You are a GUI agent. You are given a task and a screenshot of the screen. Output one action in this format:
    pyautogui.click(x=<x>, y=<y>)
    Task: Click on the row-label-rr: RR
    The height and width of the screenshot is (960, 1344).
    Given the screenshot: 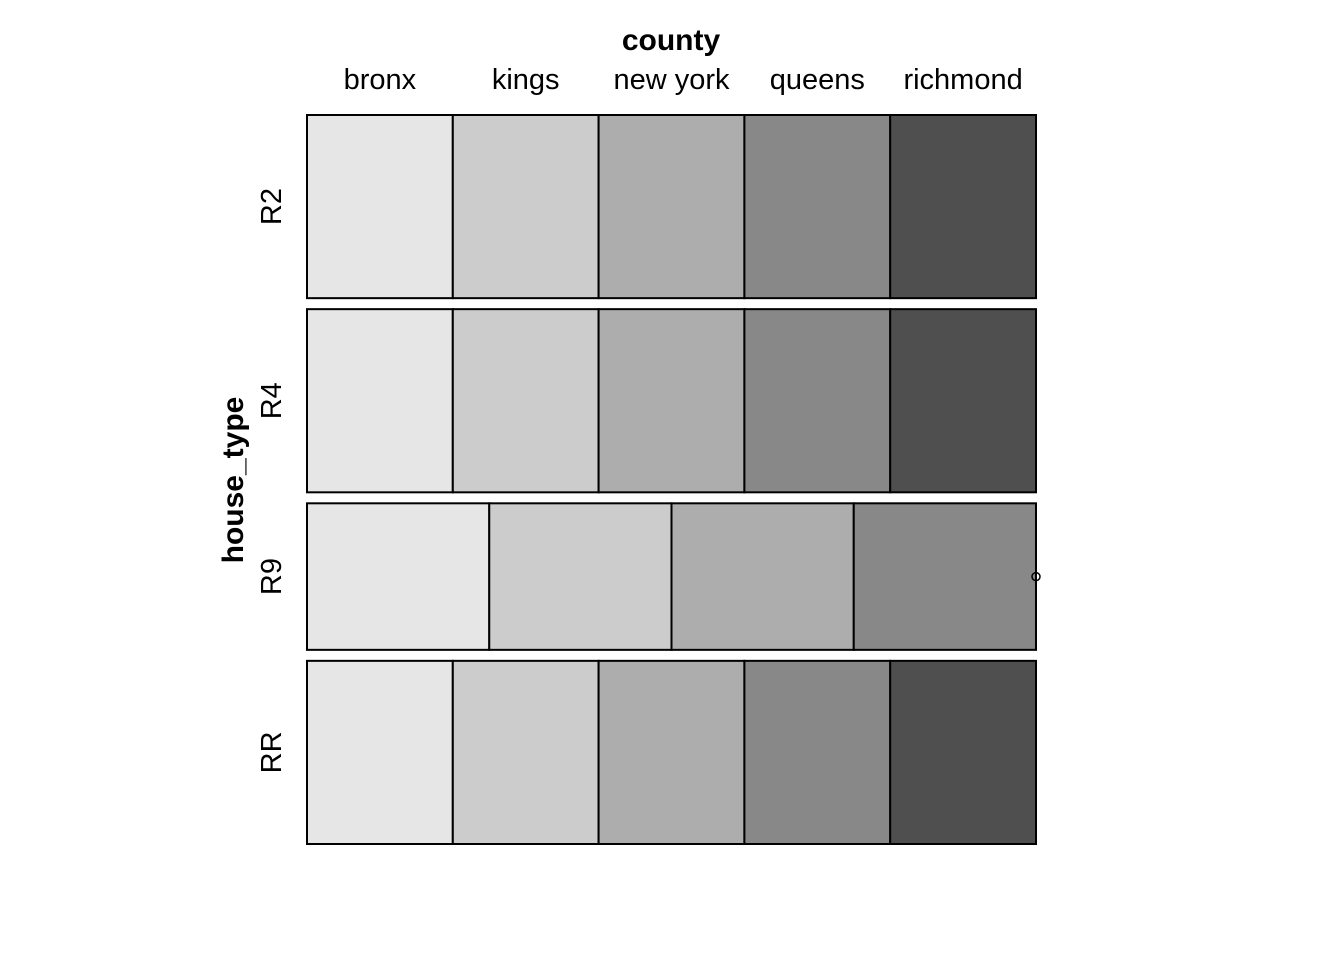 What is the action you would take?
    pyautogui.click(x=272, y=752)
    